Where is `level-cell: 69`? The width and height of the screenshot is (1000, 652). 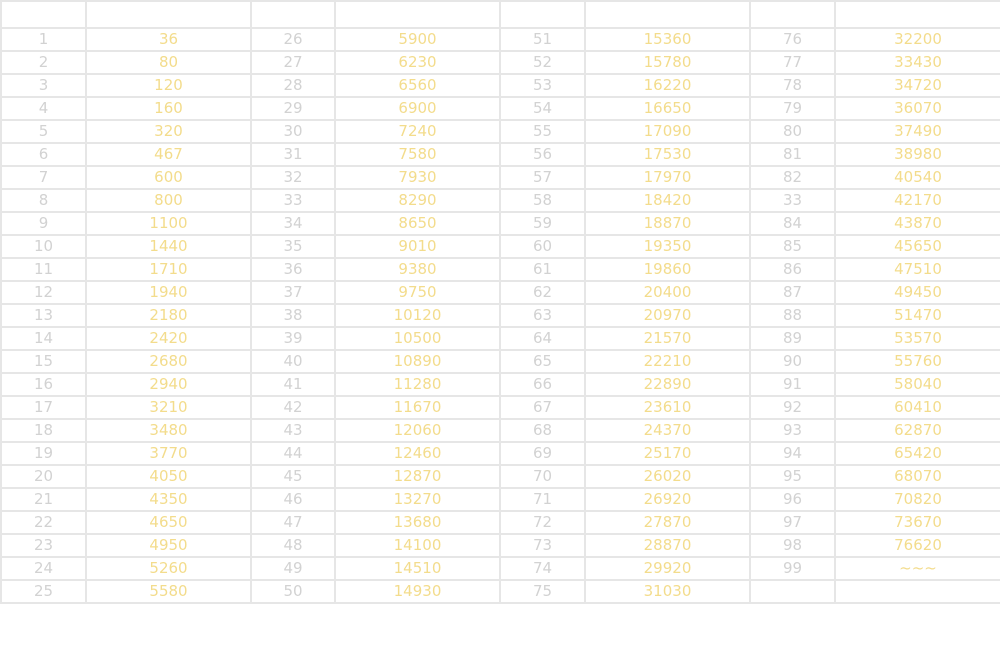
level-cell: 69 is located at coordinates (542, 453).